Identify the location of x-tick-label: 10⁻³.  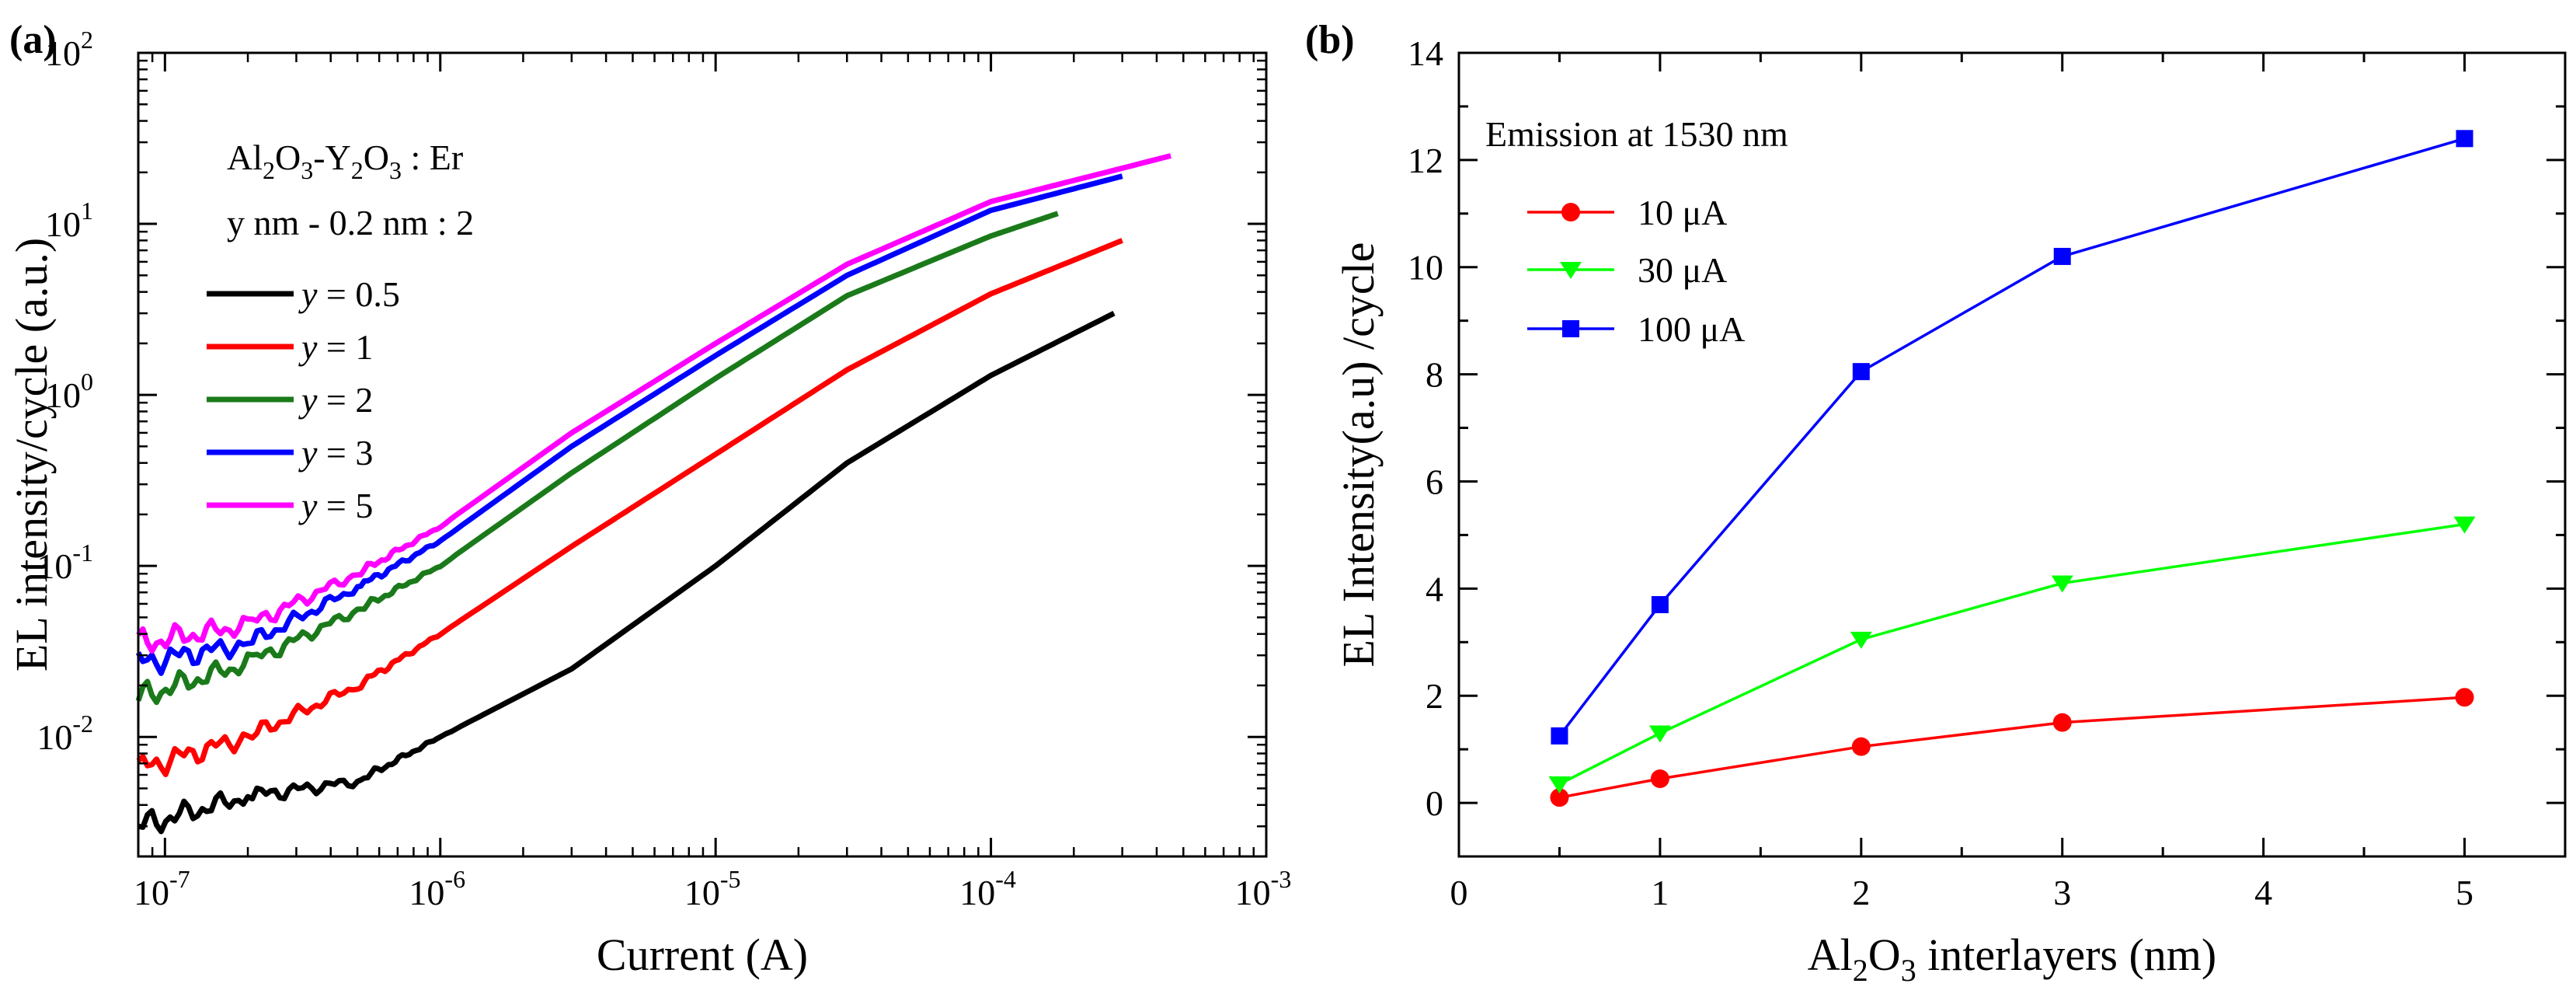
(1263, 888).